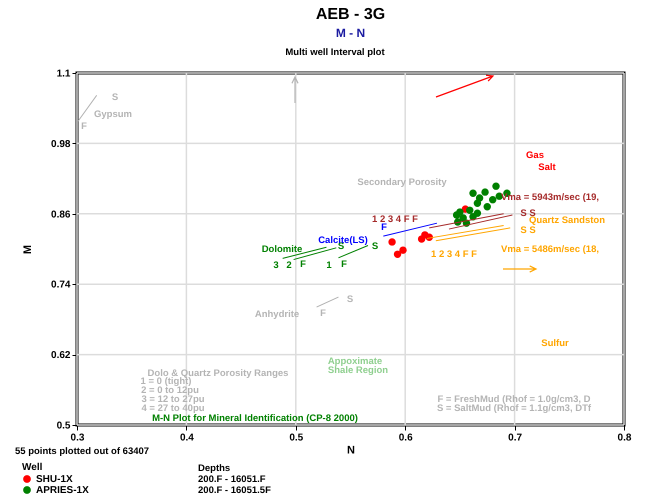  I want to click on x-tick-label: 0.6, so click(406, 438).